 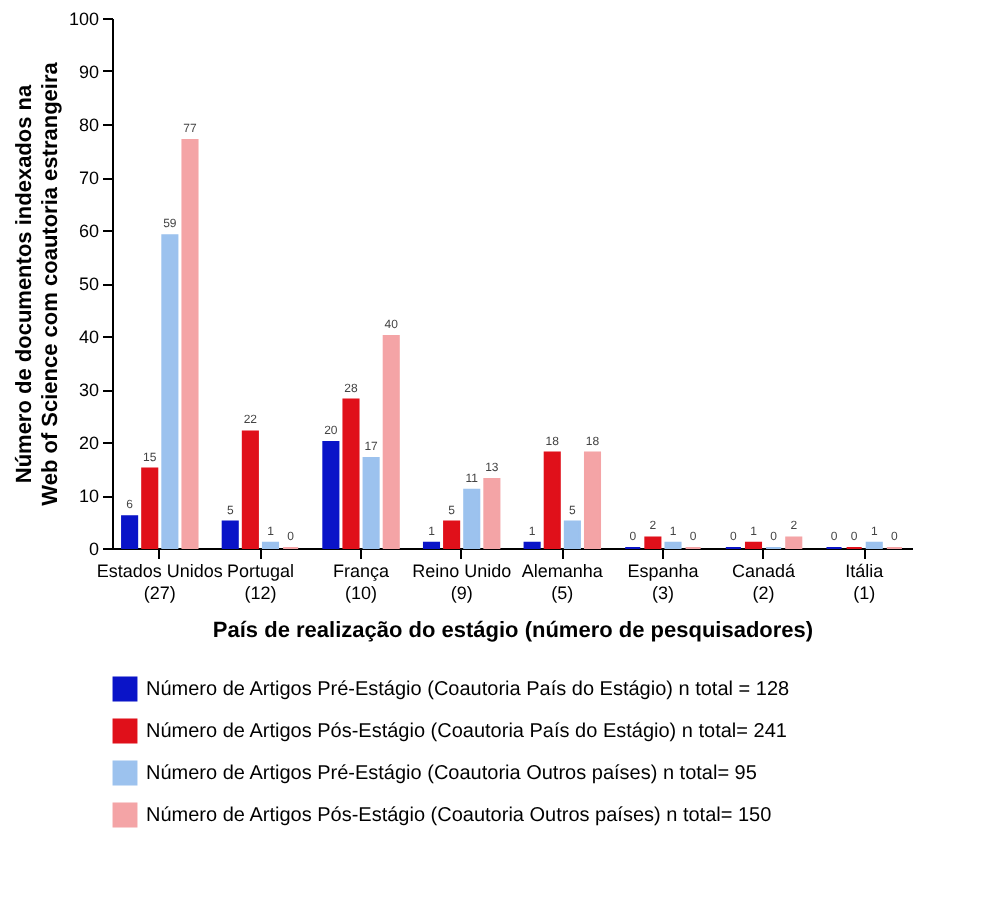 What do you see at coordinates (663, 582) in the screenshot?
I see `x-tick-label: Espanha (3)` at bounding box center [663, 582].